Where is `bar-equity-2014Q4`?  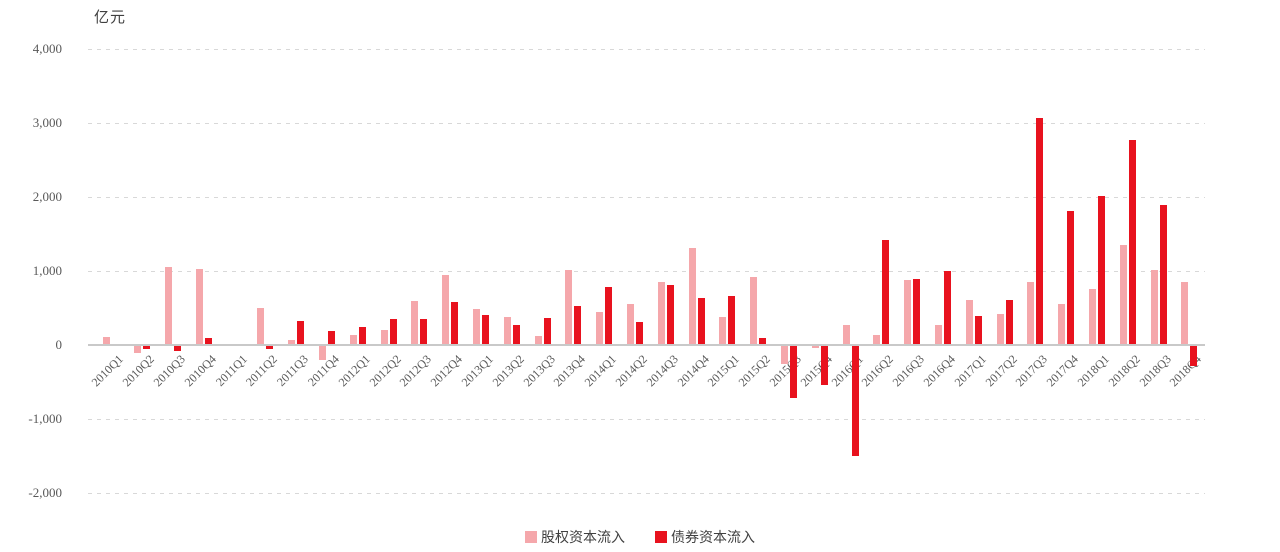
bar-equity-2014Q4 is located at coordinates (692, 296).